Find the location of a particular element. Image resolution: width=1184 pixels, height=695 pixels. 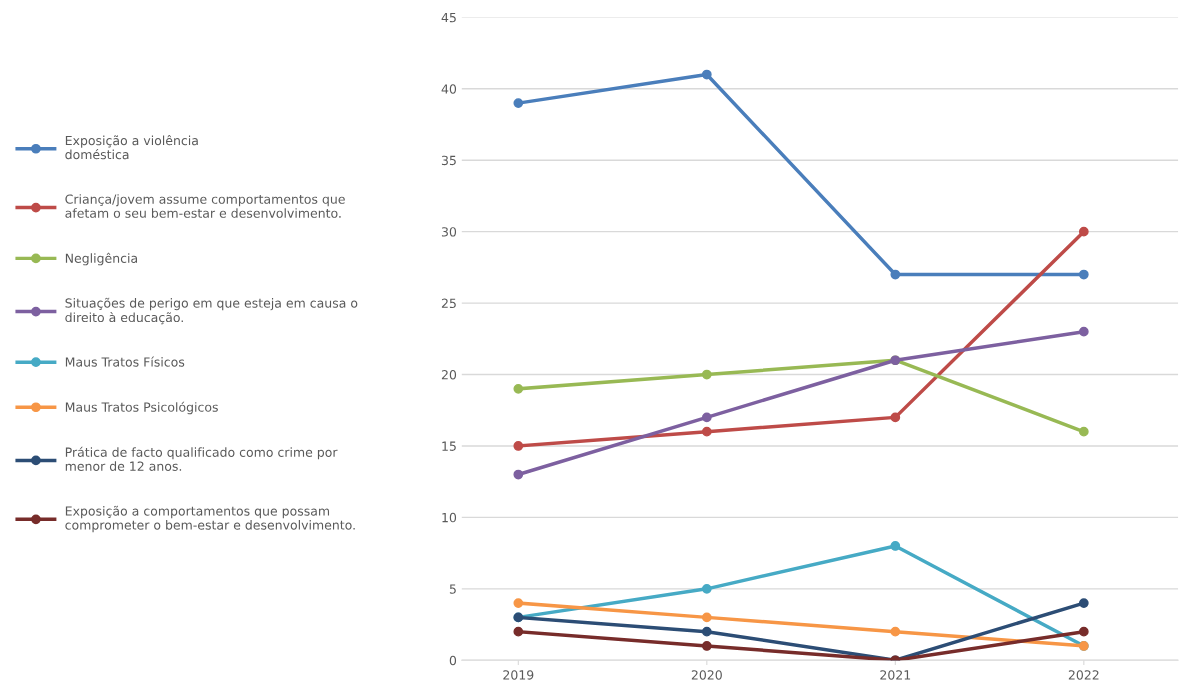

legend-label: Situações de perigo em que esteja em causa o direito à educação. is located at coordinates (211, 311).